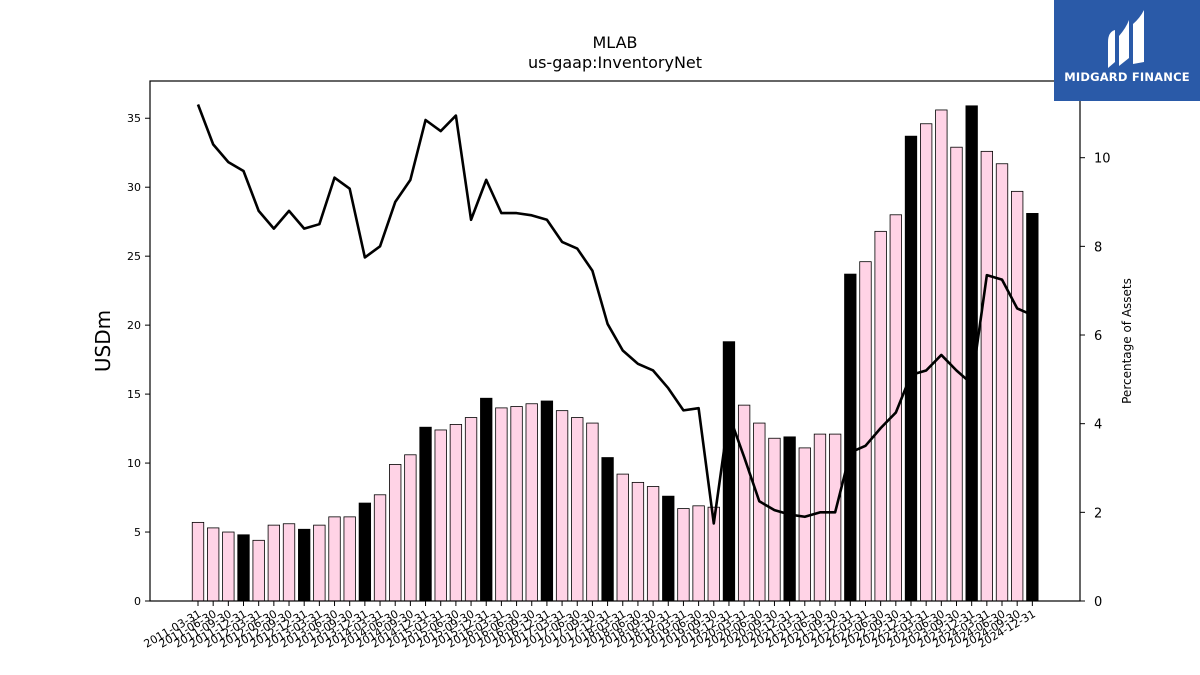 The width and height of the screenshot is (1200, 675). I want to click on logo-text: MIDGARD FINANCE, so click(1127, 77).